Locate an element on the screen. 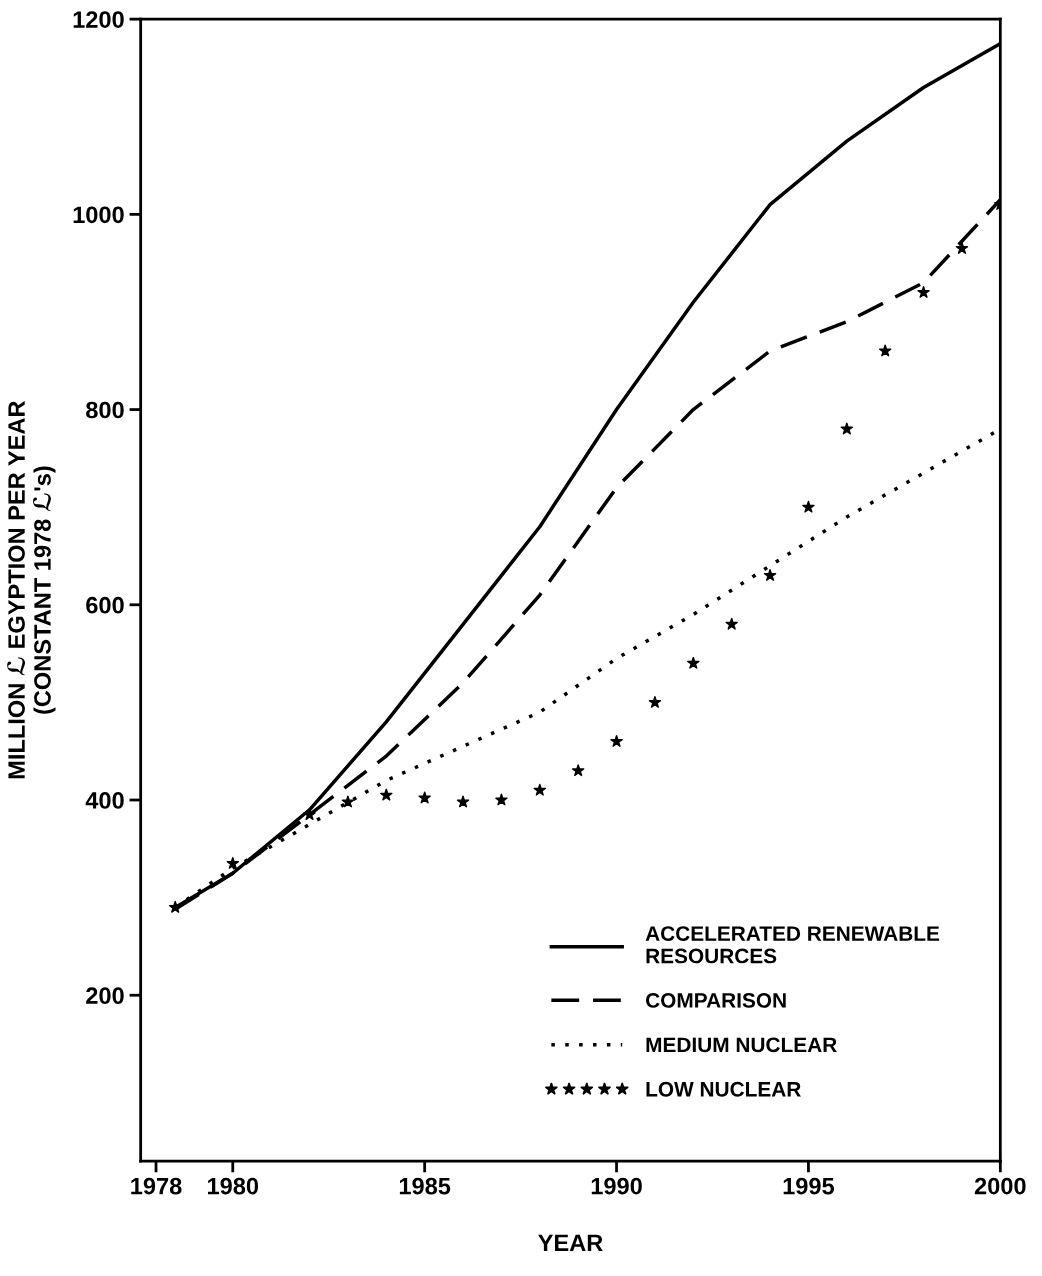  legend-label: COMPARISON is located at coordinates (715, 1000).